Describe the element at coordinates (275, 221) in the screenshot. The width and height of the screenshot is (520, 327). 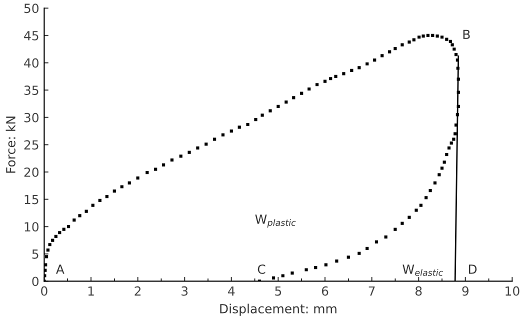
I see `annotation: W$_{plastic}$` at that location.